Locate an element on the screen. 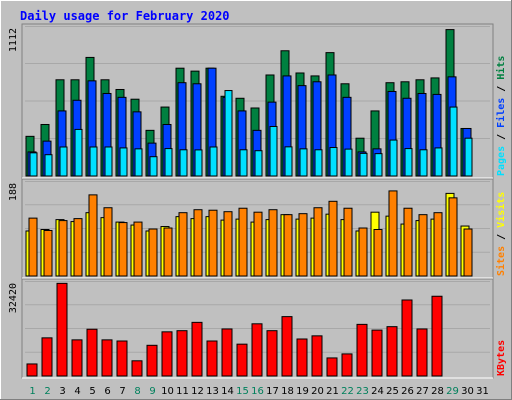  day-12-bottom is located at coordinates (197, 349).